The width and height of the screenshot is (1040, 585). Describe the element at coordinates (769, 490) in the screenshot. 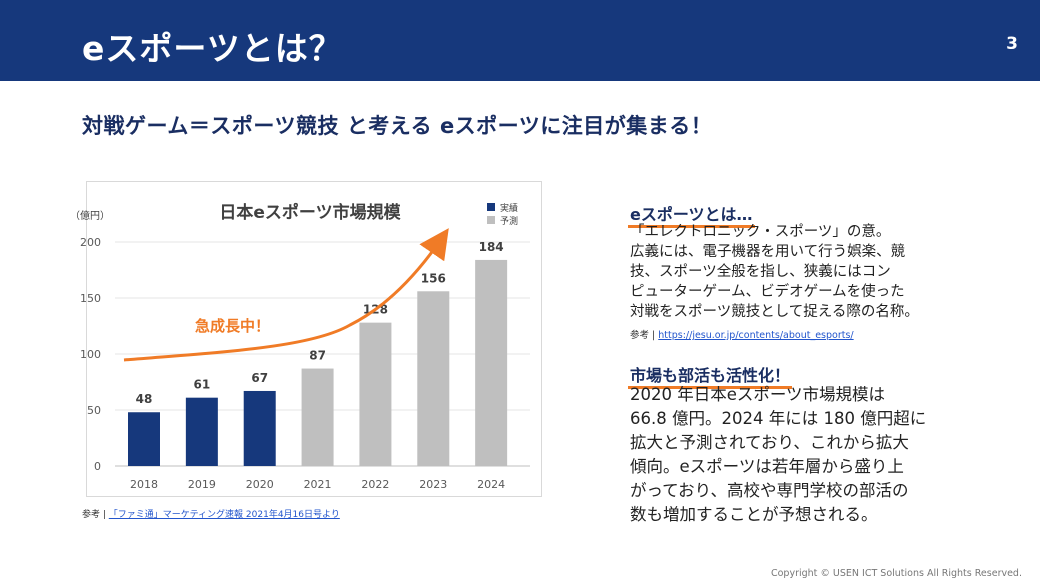

I see `market-line: がっており、高校や専門学校の部活の` at that location.